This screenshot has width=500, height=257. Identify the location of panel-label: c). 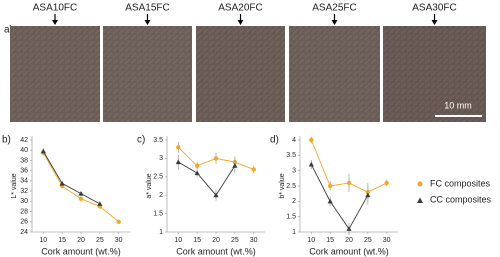
(141, 140).